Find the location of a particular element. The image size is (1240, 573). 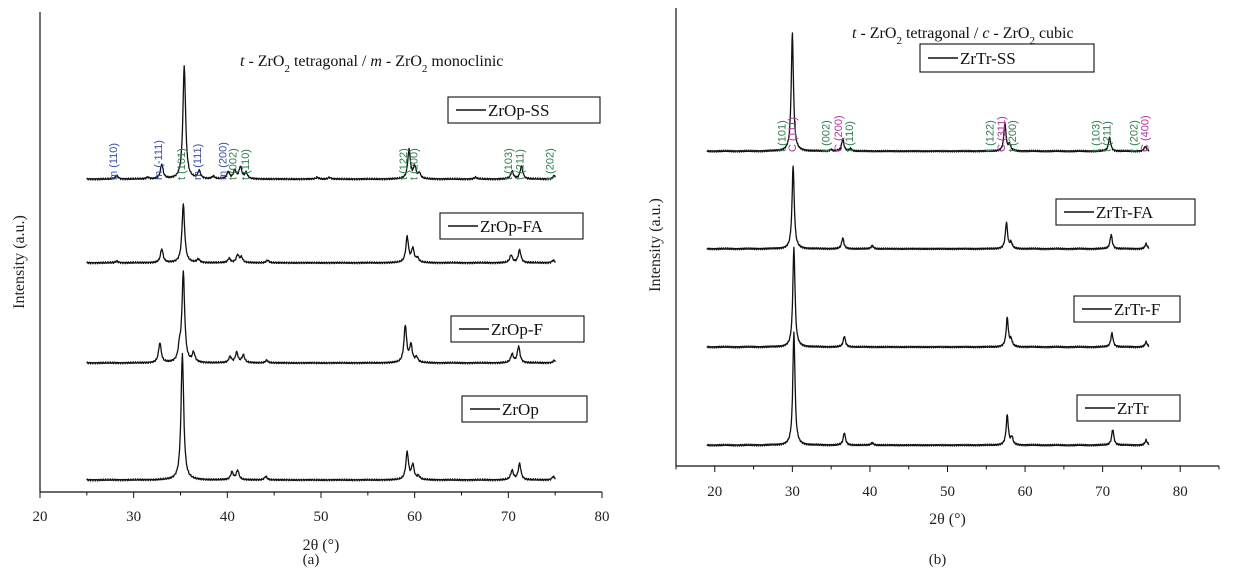

chart-title: t - ZrO2 tetragonal / c - ZrO2 cubic is located at coordinates (963, 36).